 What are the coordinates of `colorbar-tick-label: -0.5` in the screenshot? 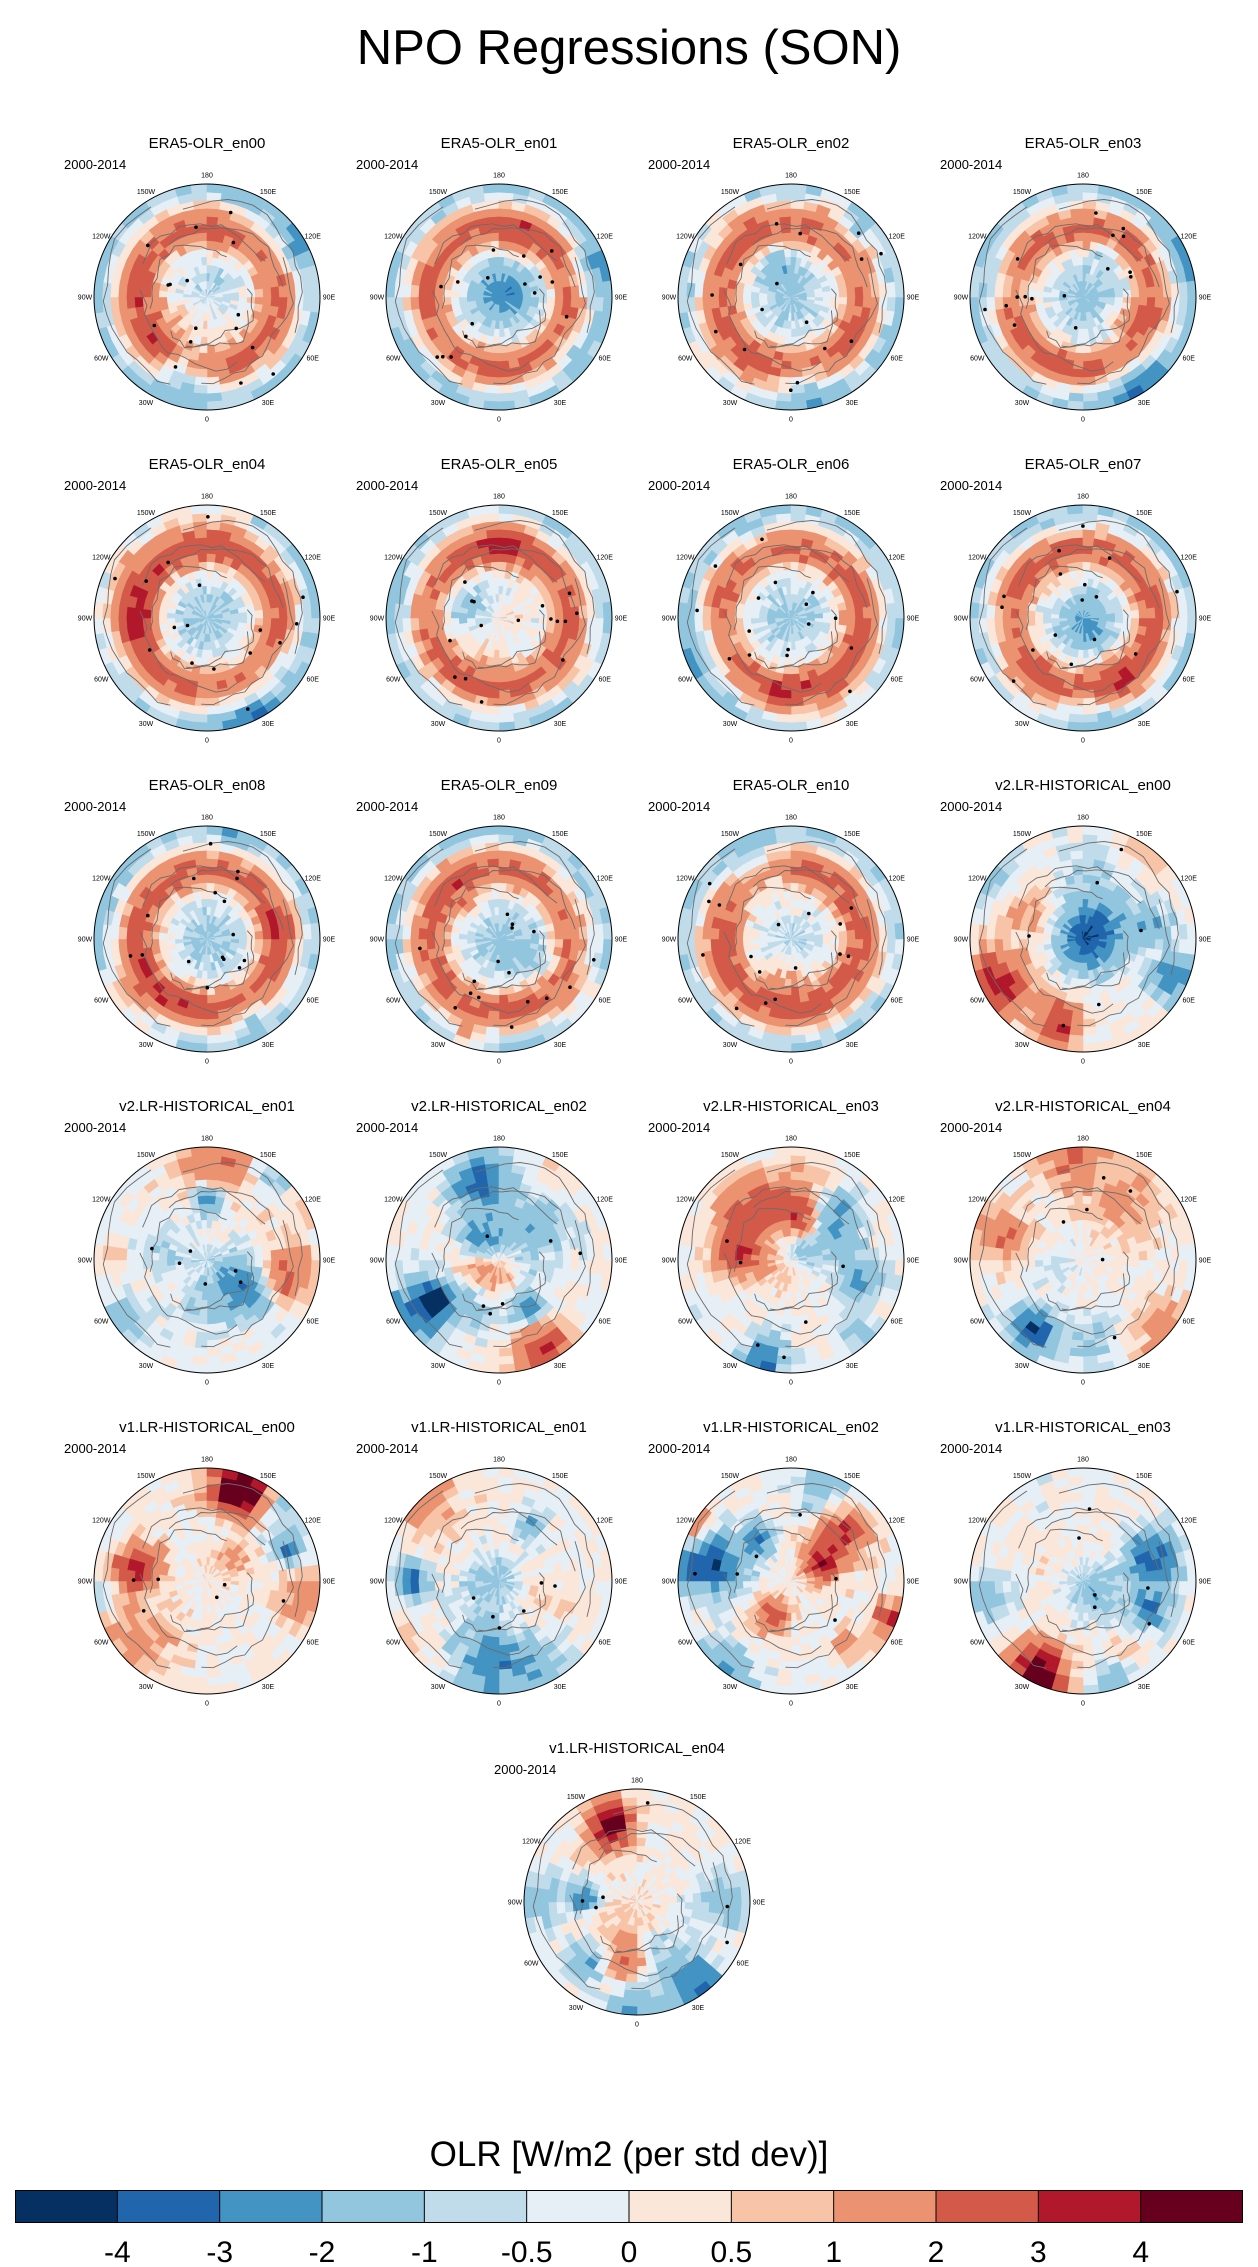 It's located at (527, 2251).